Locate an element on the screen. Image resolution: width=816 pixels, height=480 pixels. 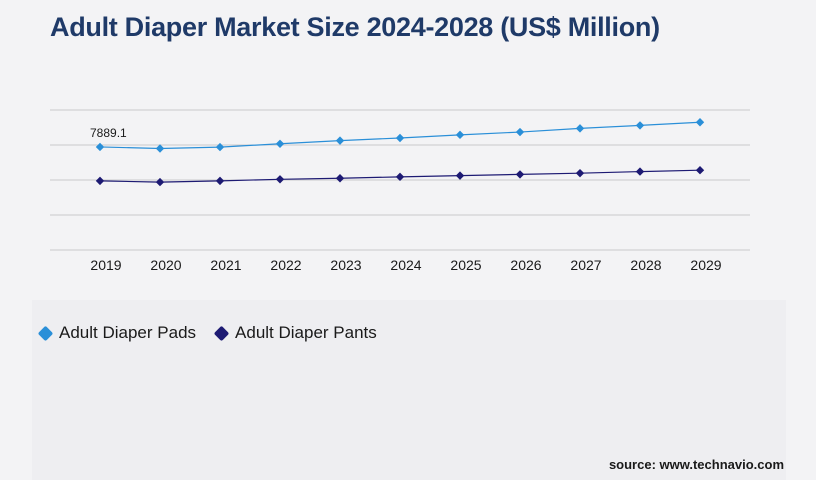
legend: Adult Diaper Pads Adult Diaper Pants is located at coordinates (217, 333).